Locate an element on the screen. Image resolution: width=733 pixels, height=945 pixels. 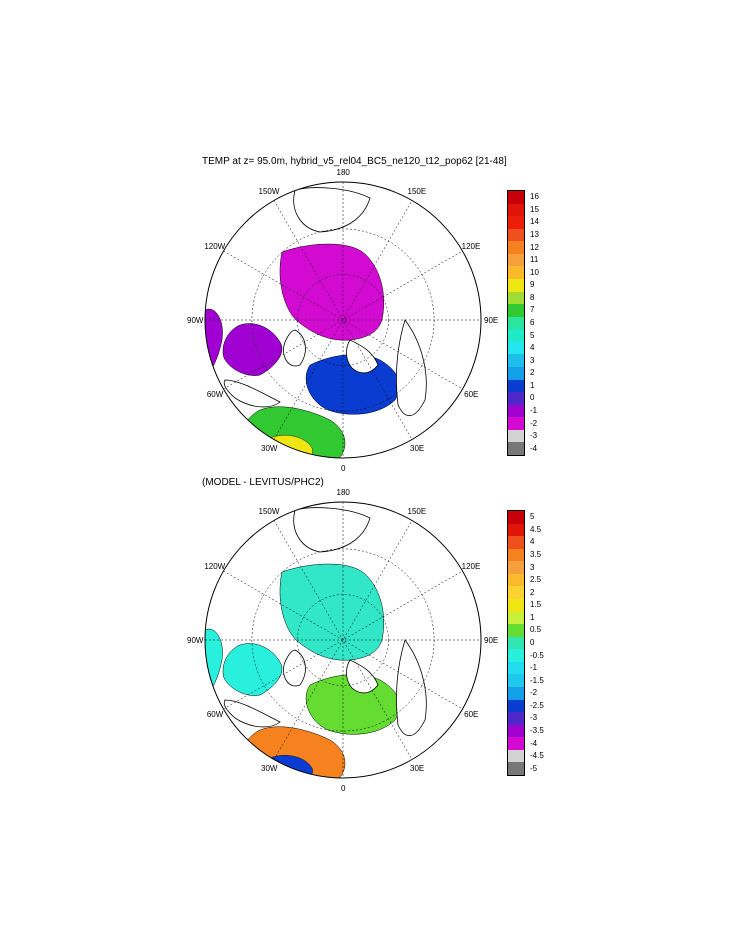
colorbar-label: -5 is located at coordinates (534, 768).